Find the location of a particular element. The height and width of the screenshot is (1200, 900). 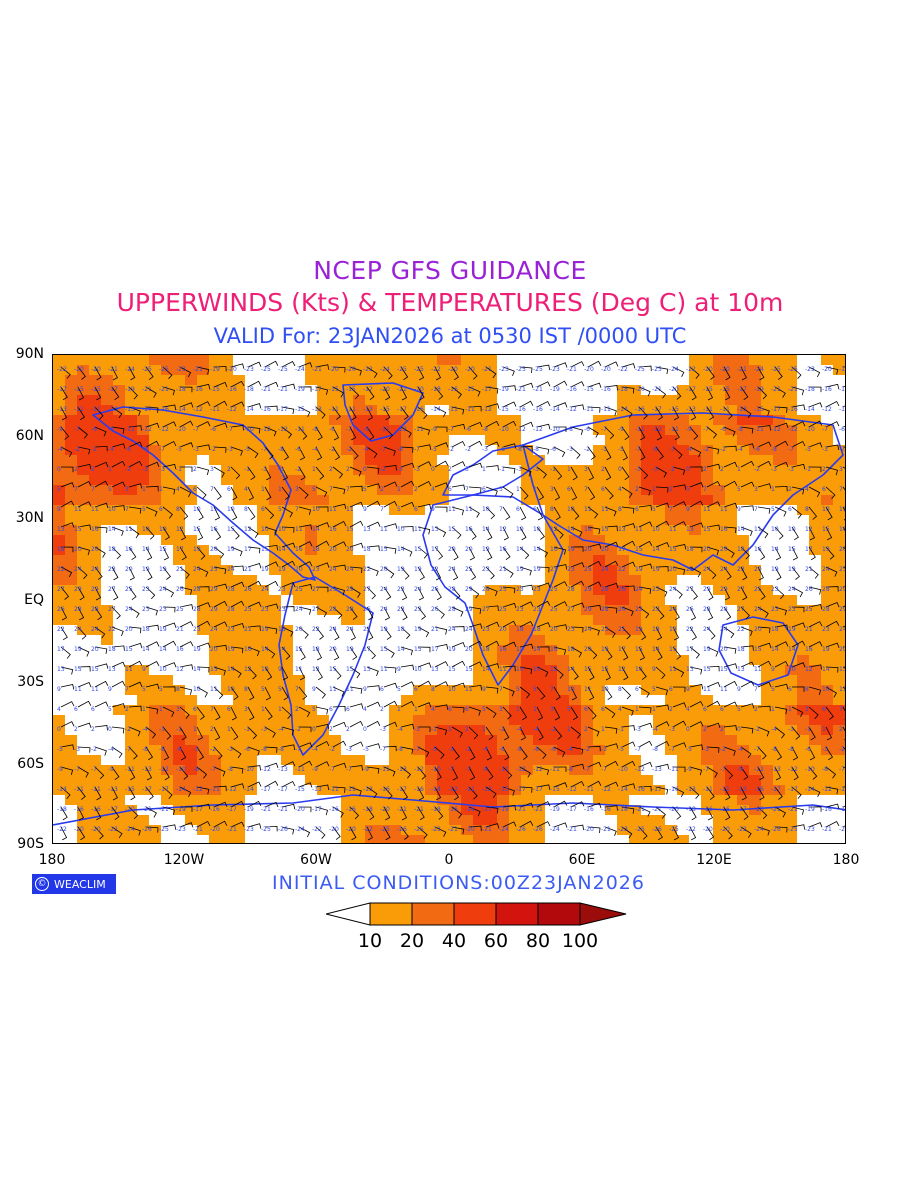

temperature-value: -18 is located at coordinates (181, 389).